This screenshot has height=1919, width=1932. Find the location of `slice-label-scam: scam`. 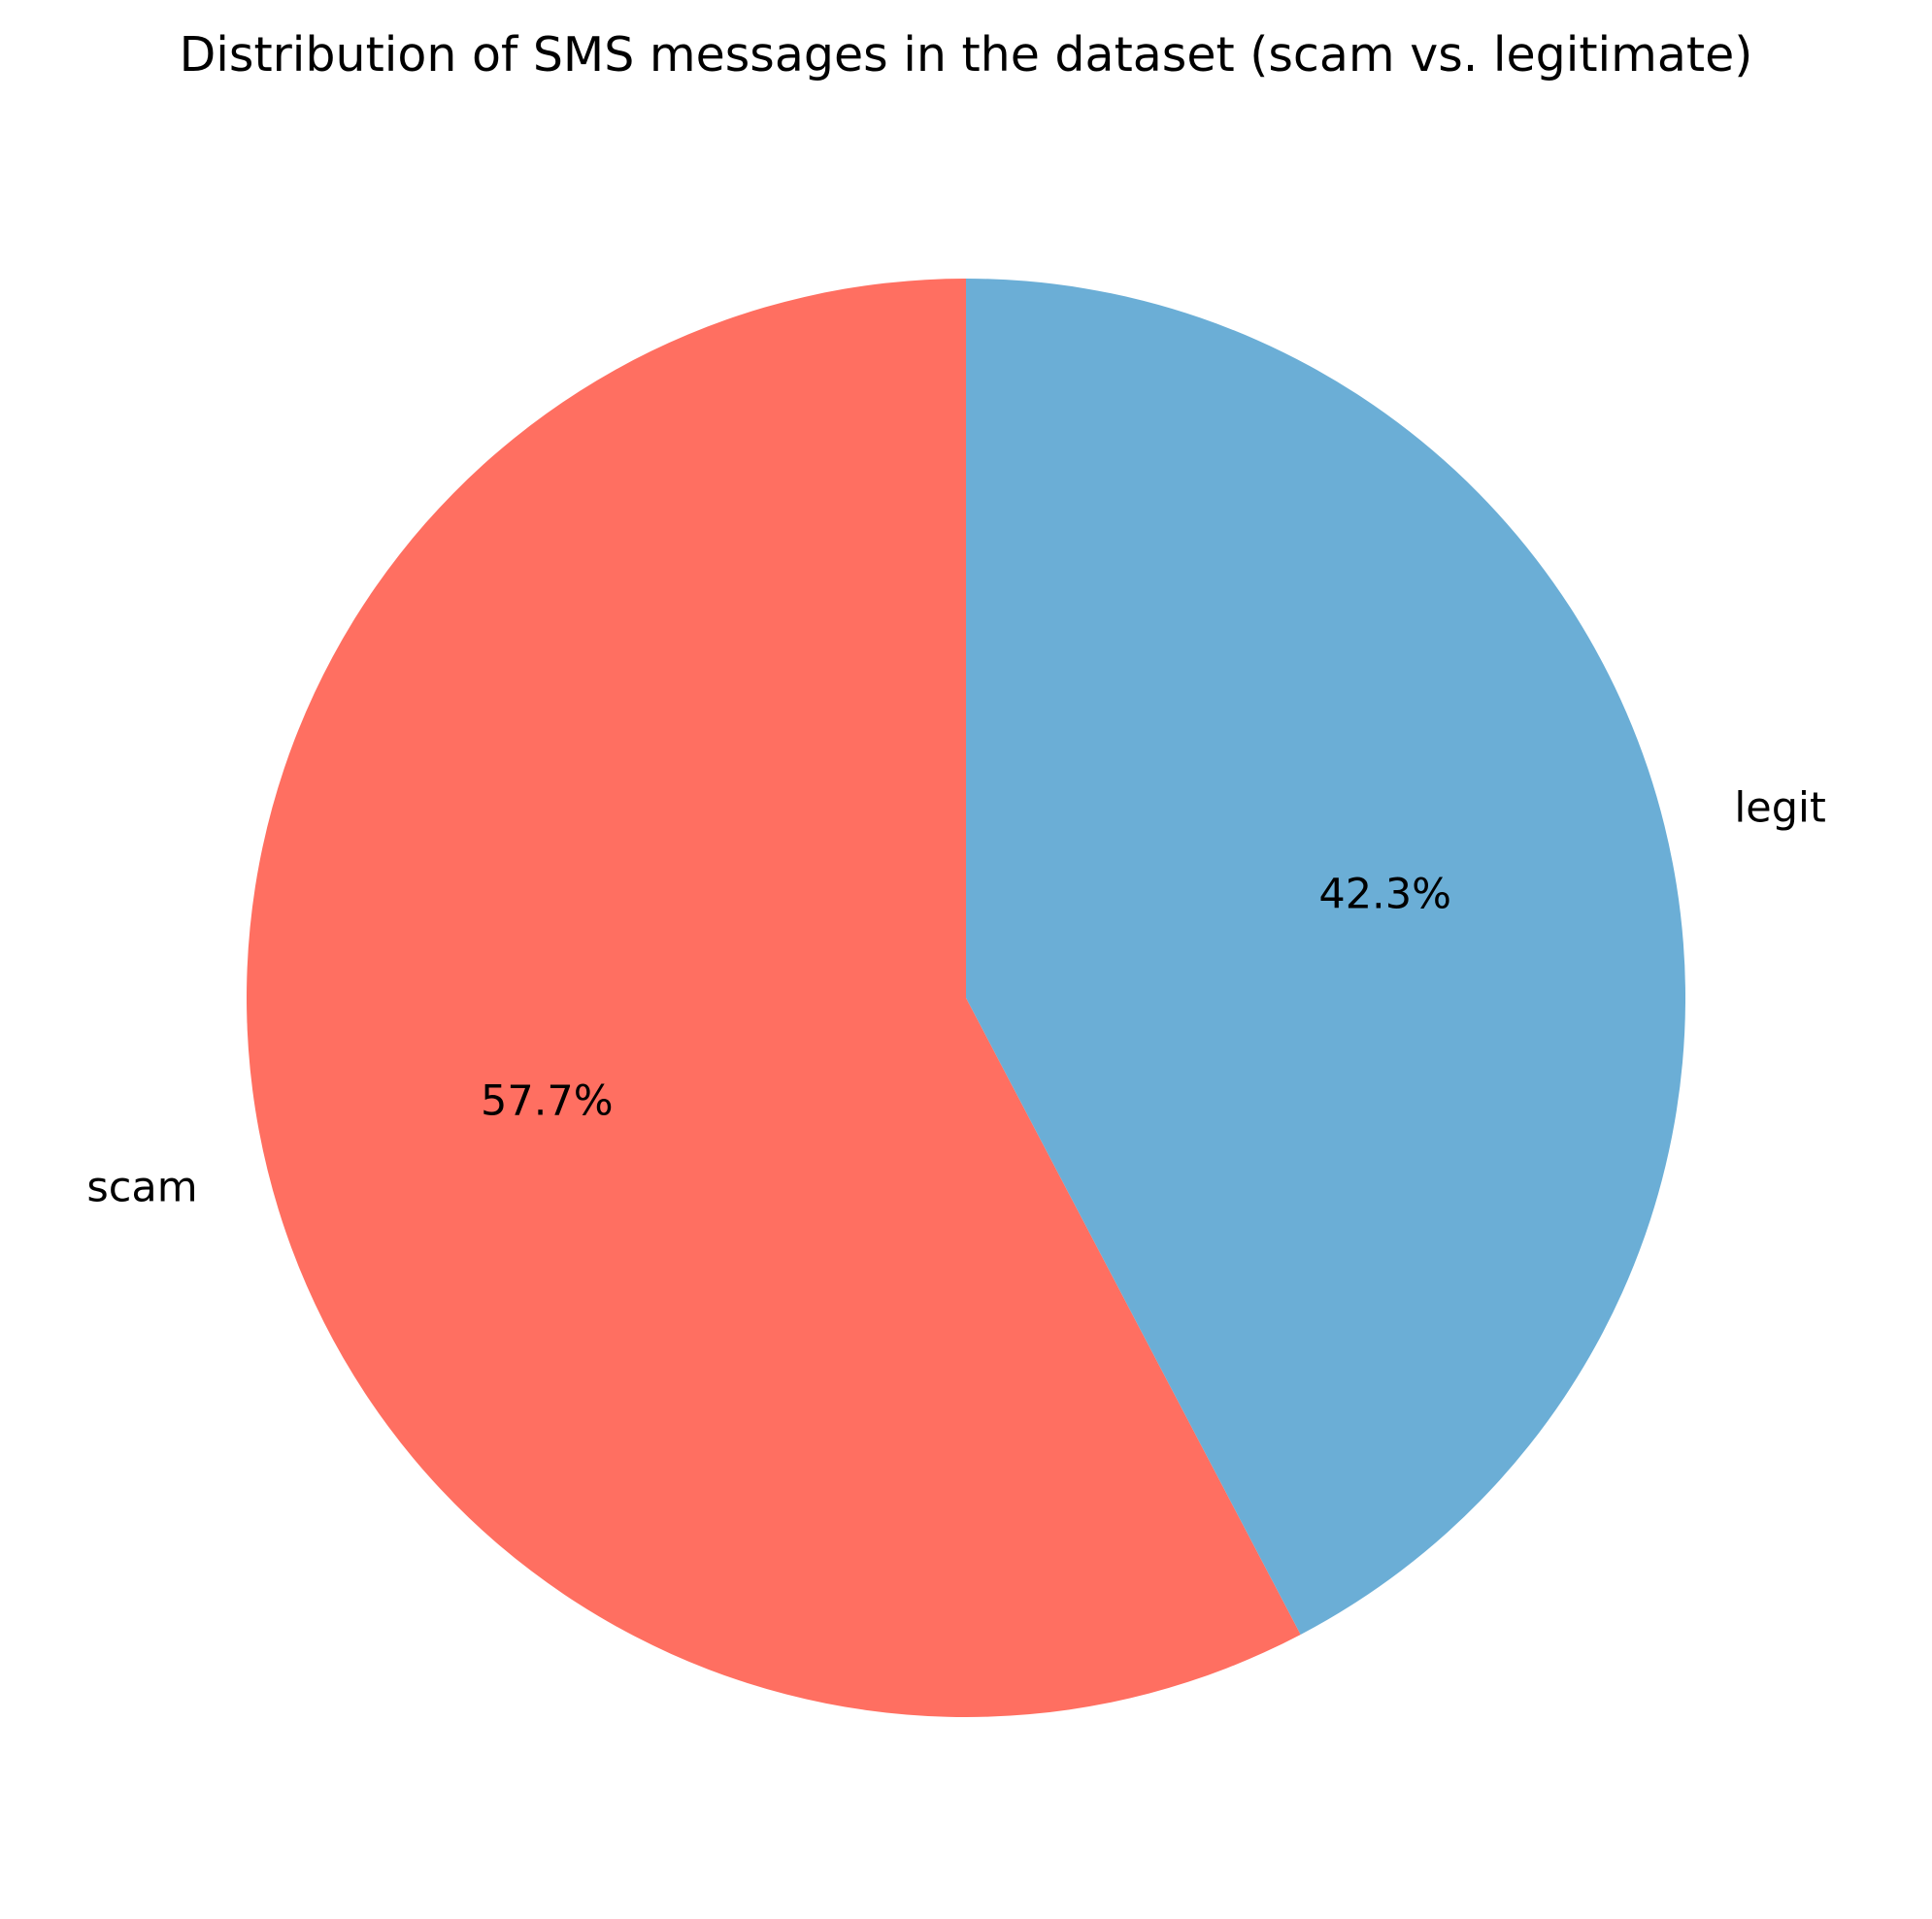

slice-label-scam: scam is located at coordinates (141, 1187).